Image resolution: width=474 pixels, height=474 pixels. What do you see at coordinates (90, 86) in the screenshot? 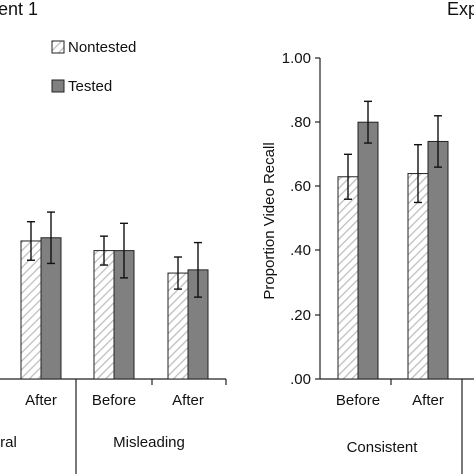
I see `legend-label-tested: Tested` at bounding box center [90, 86].